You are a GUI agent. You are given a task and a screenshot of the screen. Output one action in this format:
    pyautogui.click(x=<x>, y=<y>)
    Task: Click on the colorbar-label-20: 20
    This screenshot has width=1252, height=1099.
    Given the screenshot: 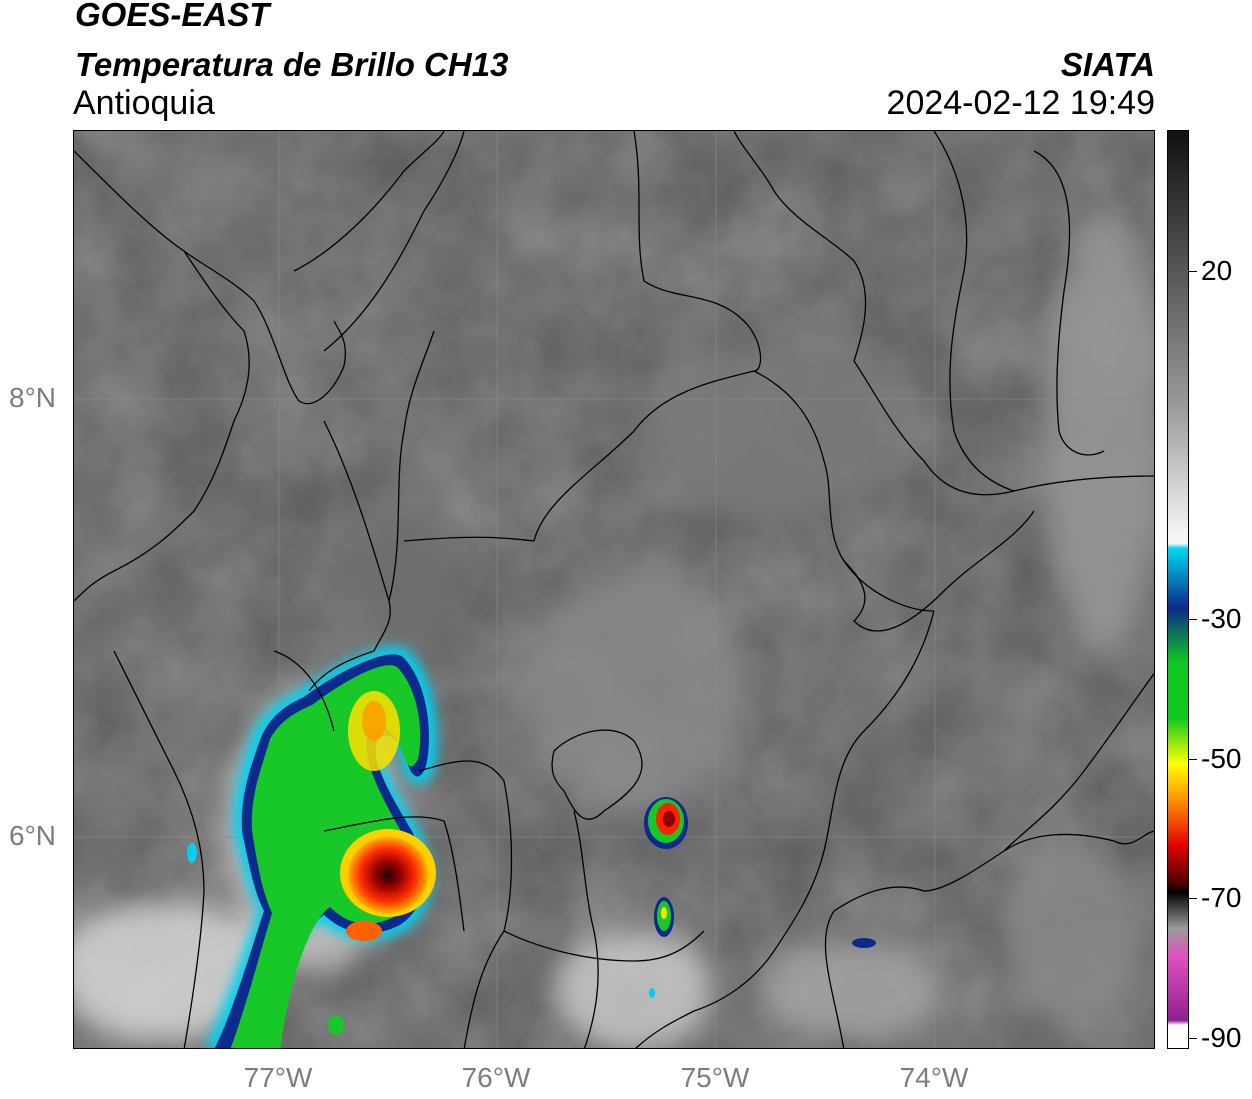 What is the action you would take?
    pyautogui.click(x=1217, y=270)
    